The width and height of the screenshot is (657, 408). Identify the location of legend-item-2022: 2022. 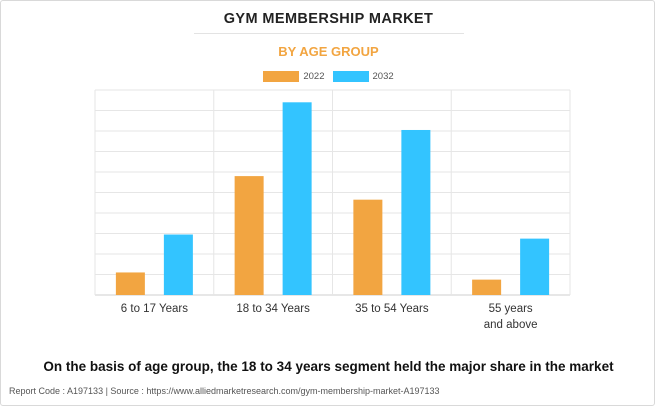
(294, 76).